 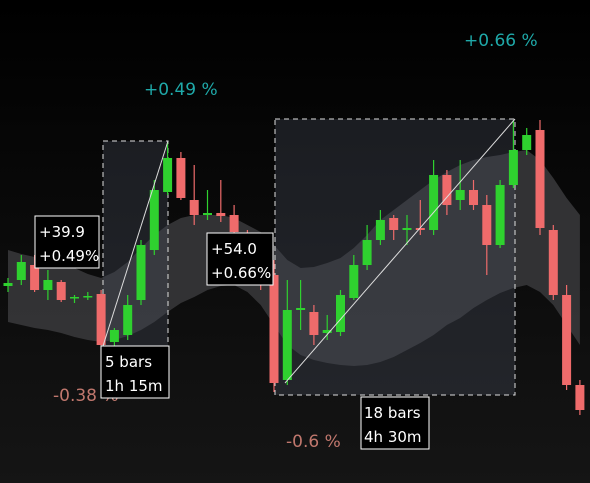 I want to click on box-text: 5 bars, so click(x=128, y=362).